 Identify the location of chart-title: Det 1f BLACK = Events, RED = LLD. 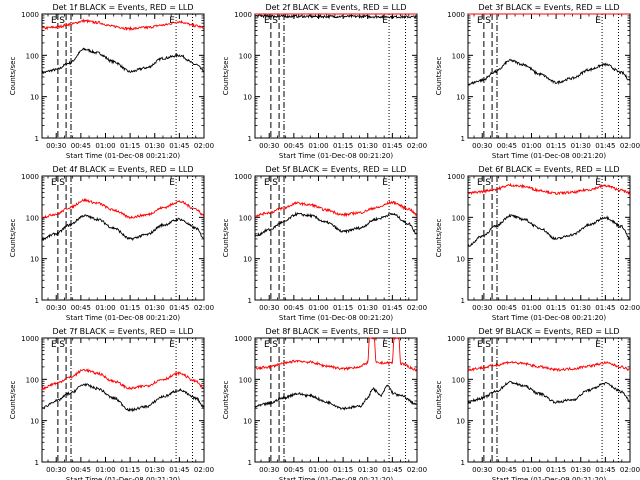
(122, 7).